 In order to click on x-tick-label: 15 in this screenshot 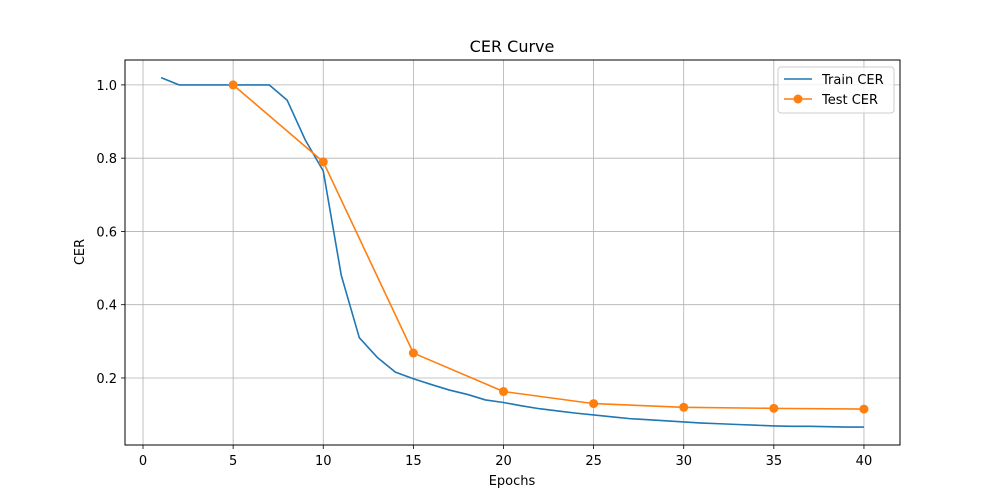, I will do `click(413, 461)`.